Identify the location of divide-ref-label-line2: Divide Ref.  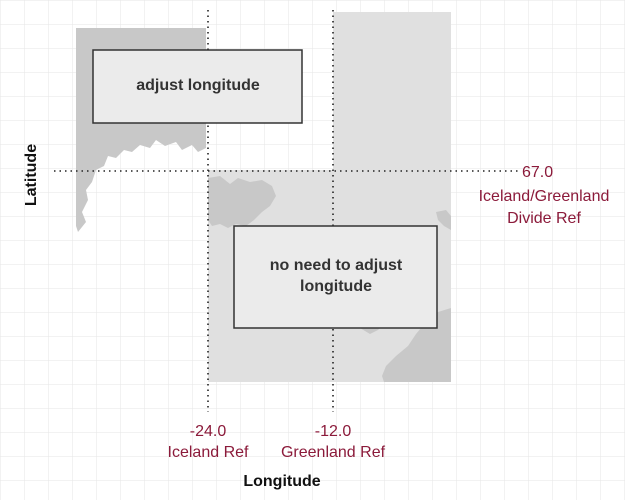
(544, 218).